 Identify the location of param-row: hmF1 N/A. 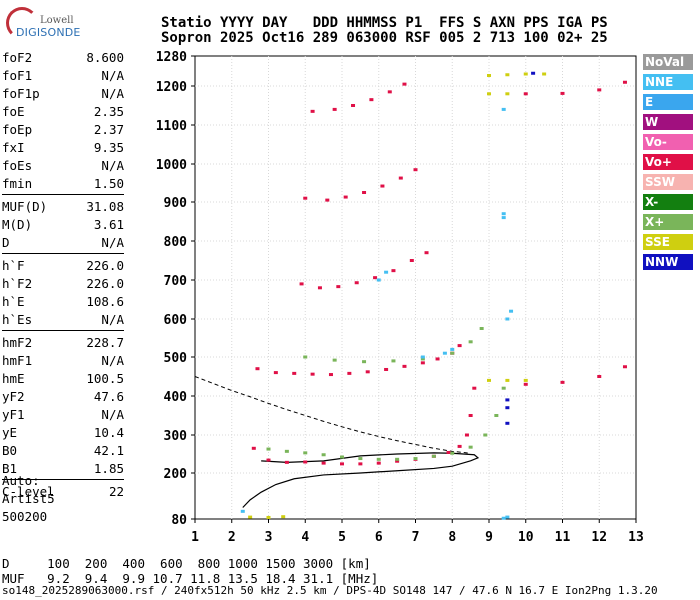
(63, 361).